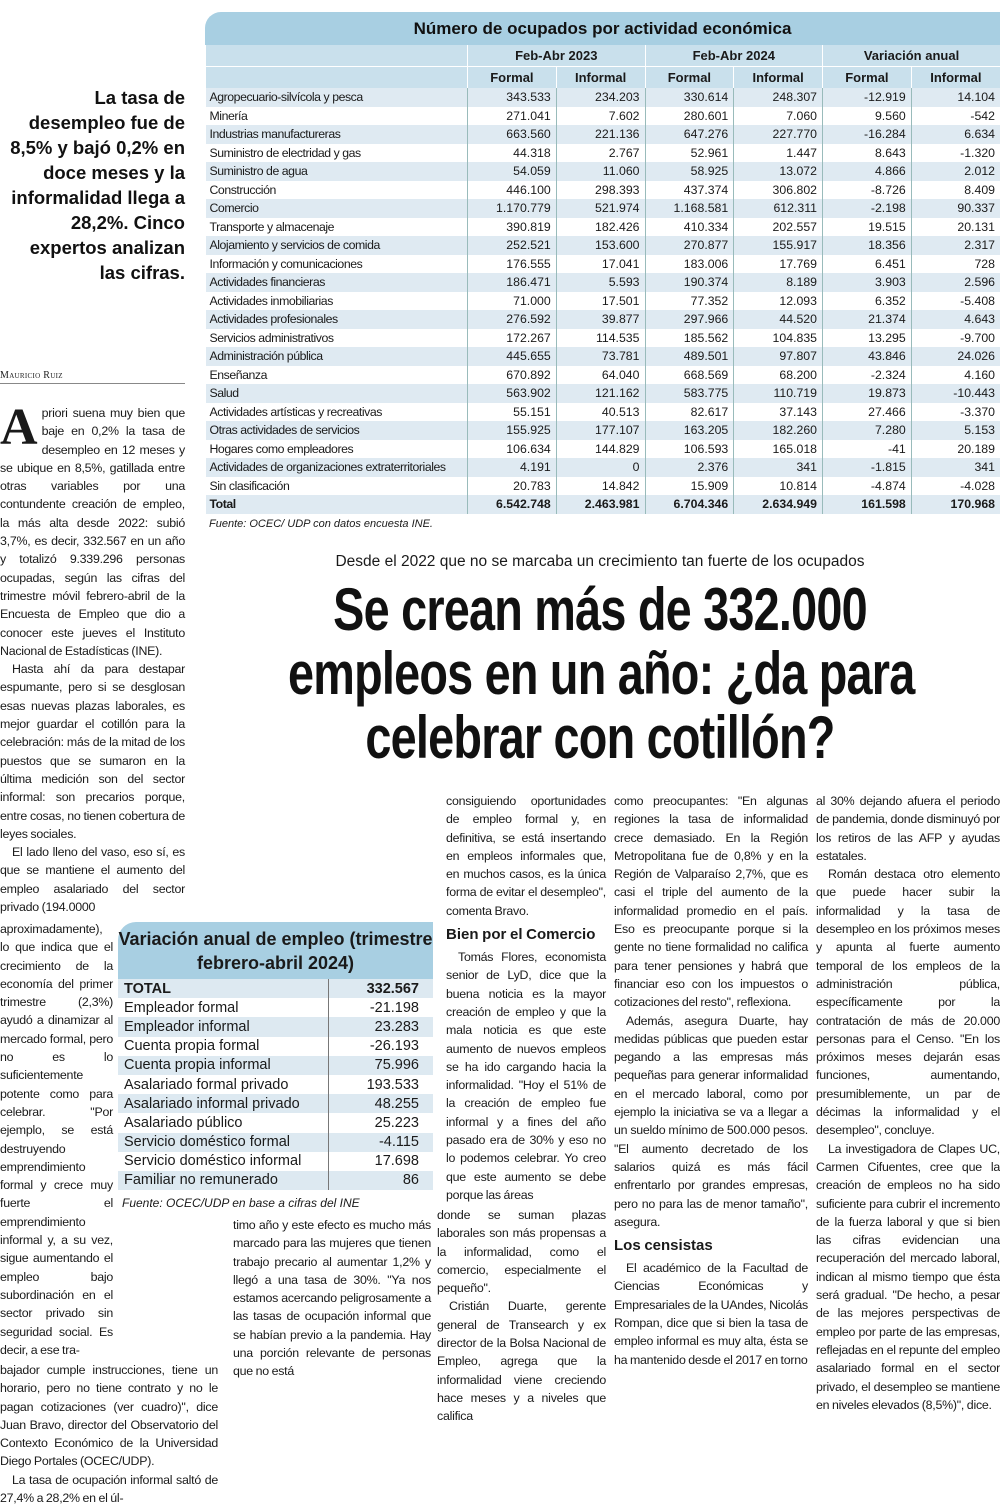 This screenshot has height=1507, width=1000. I want to click on row-label: Agropecuario-silvícola y pesca, so click(337, 97).